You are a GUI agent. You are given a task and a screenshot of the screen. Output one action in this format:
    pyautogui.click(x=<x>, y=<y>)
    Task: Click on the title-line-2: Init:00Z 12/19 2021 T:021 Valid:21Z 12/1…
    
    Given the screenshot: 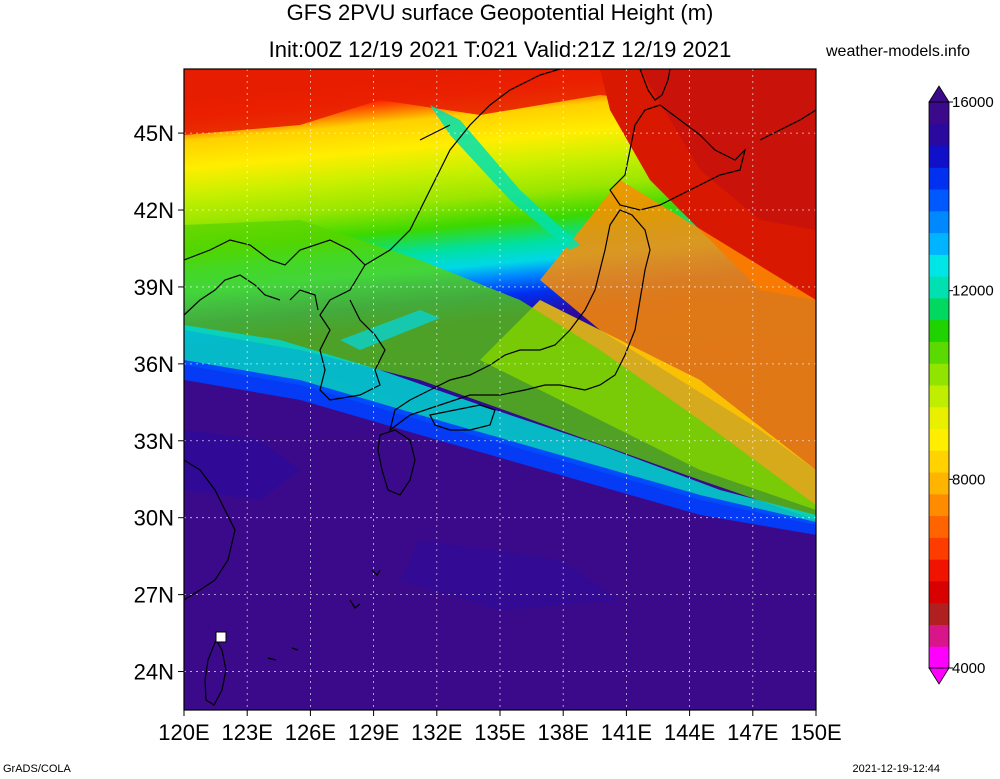 What is the action you would take?
    pyautogui.click(x=500, y=49)
    